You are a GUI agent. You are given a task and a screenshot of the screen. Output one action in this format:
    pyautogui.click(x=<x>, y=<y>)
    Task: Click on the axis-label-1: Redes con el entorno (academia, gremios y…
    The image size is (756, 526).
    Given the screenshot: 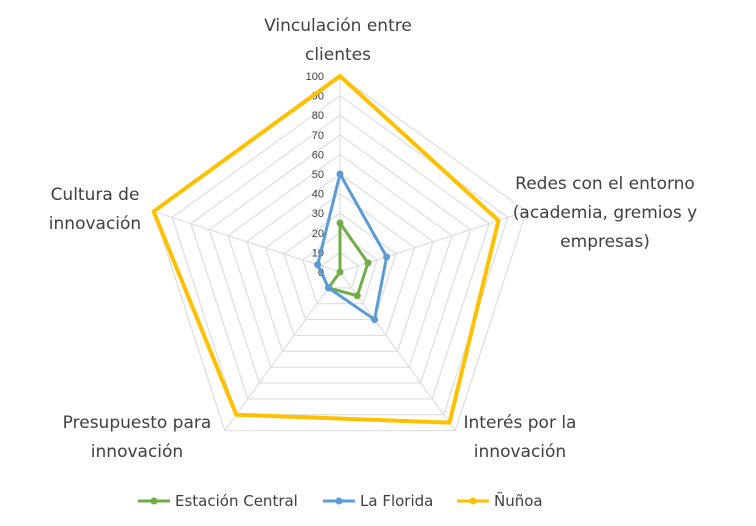 What is the action you would take?
    pyautogui.click(x=605, y=213)
    